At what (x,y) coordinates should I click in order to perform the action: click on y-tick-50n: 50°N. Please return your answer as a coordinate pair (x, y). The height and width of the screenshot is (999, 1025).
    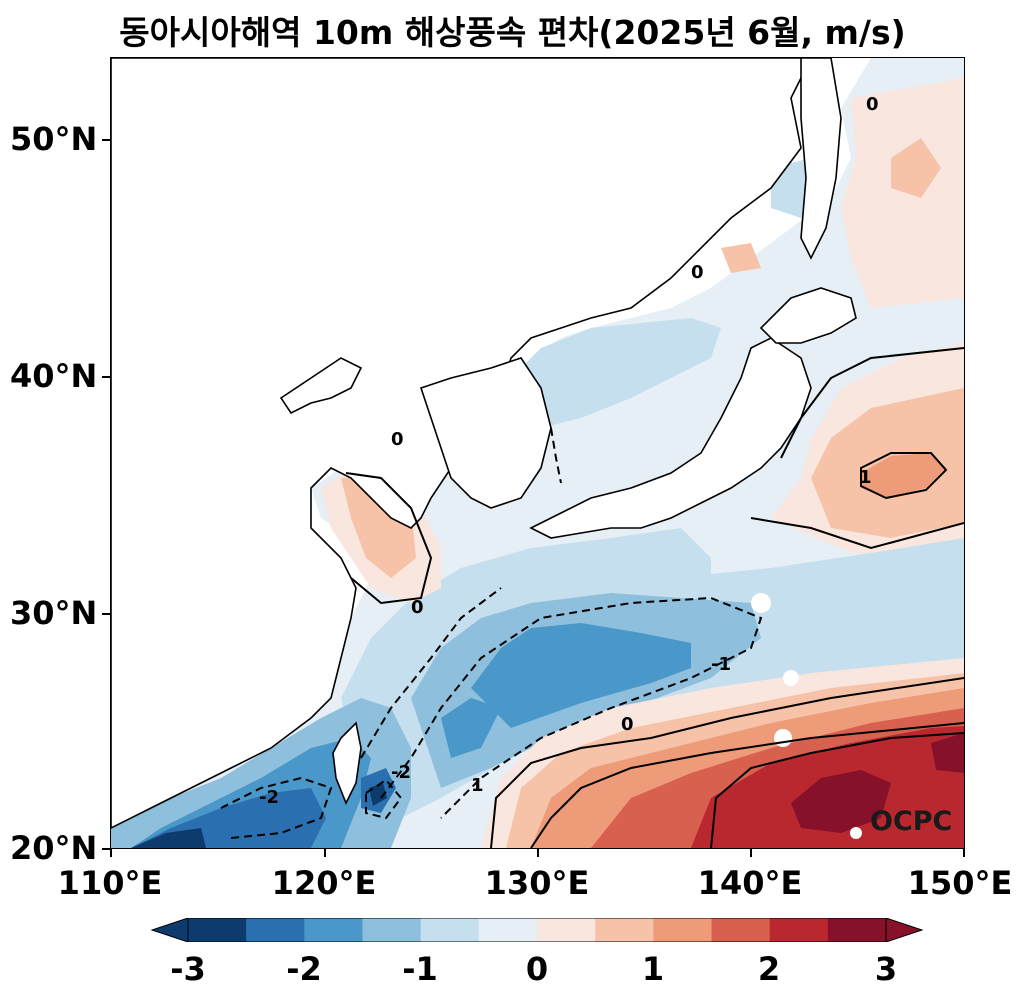
    Looking at the image, I should click on (54, 139).